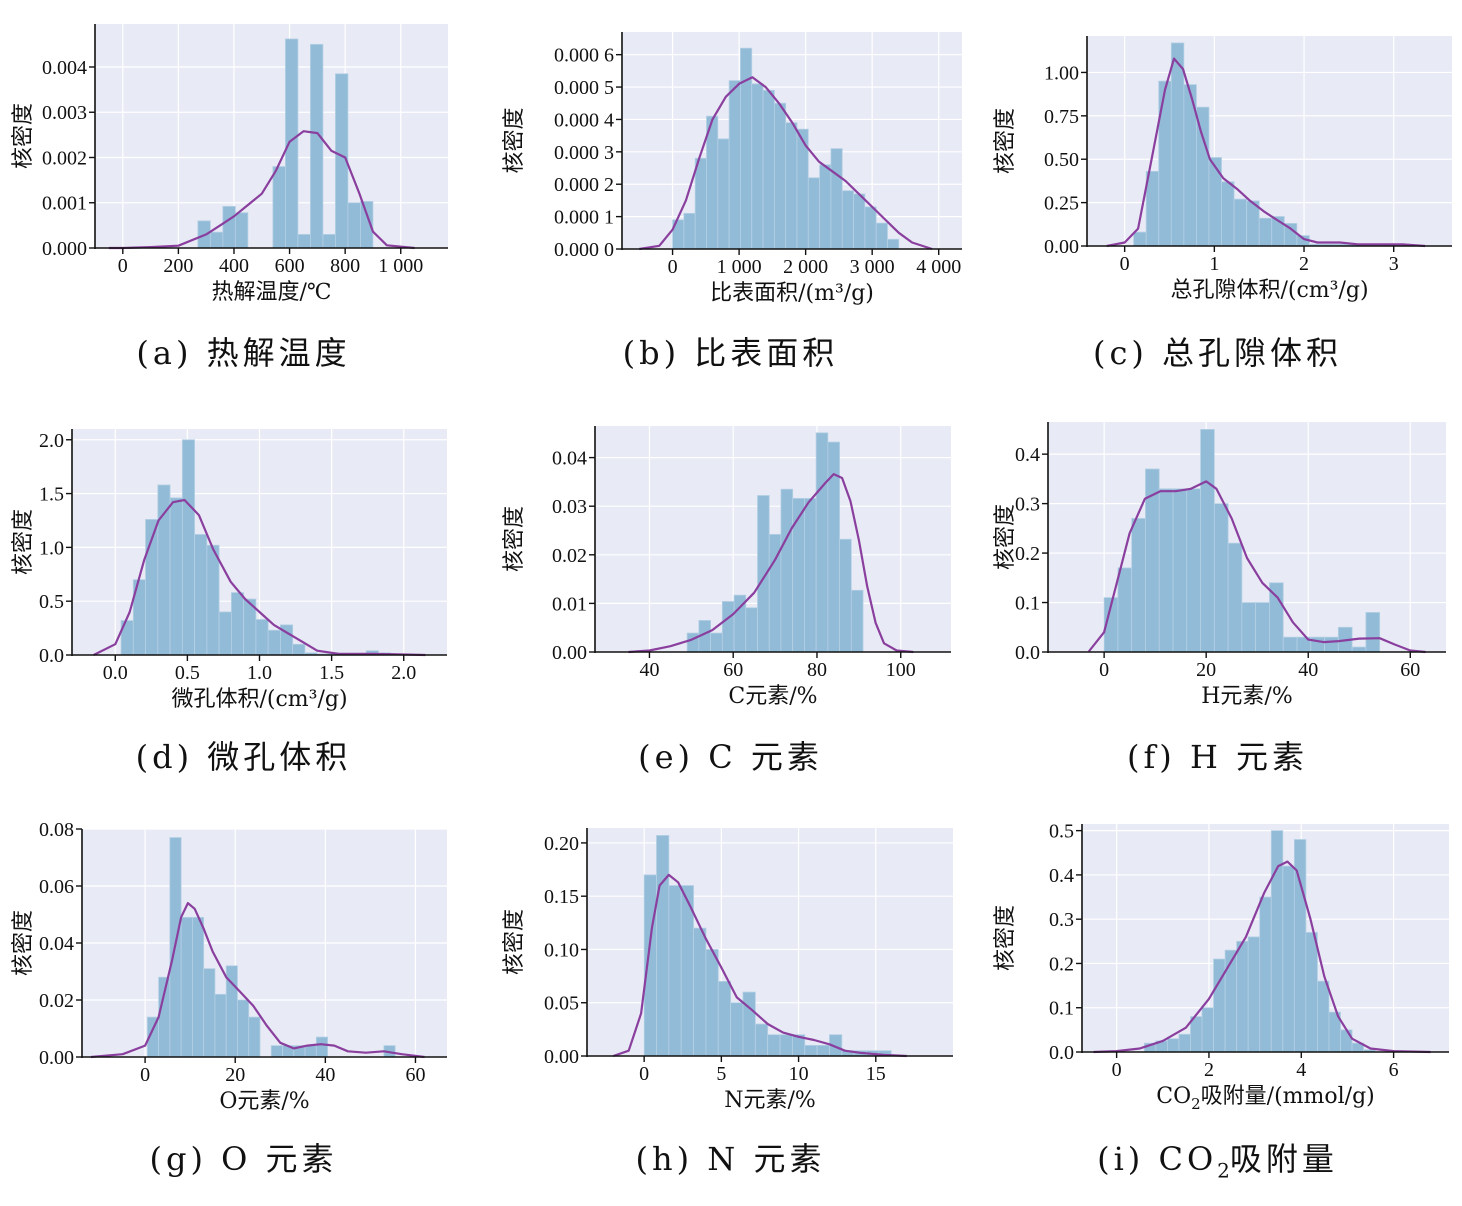  What do you see at coordinates (561, 950) in the screenshot?
I see `y-tick-label: 0.10` at bounding box center [561, 950].